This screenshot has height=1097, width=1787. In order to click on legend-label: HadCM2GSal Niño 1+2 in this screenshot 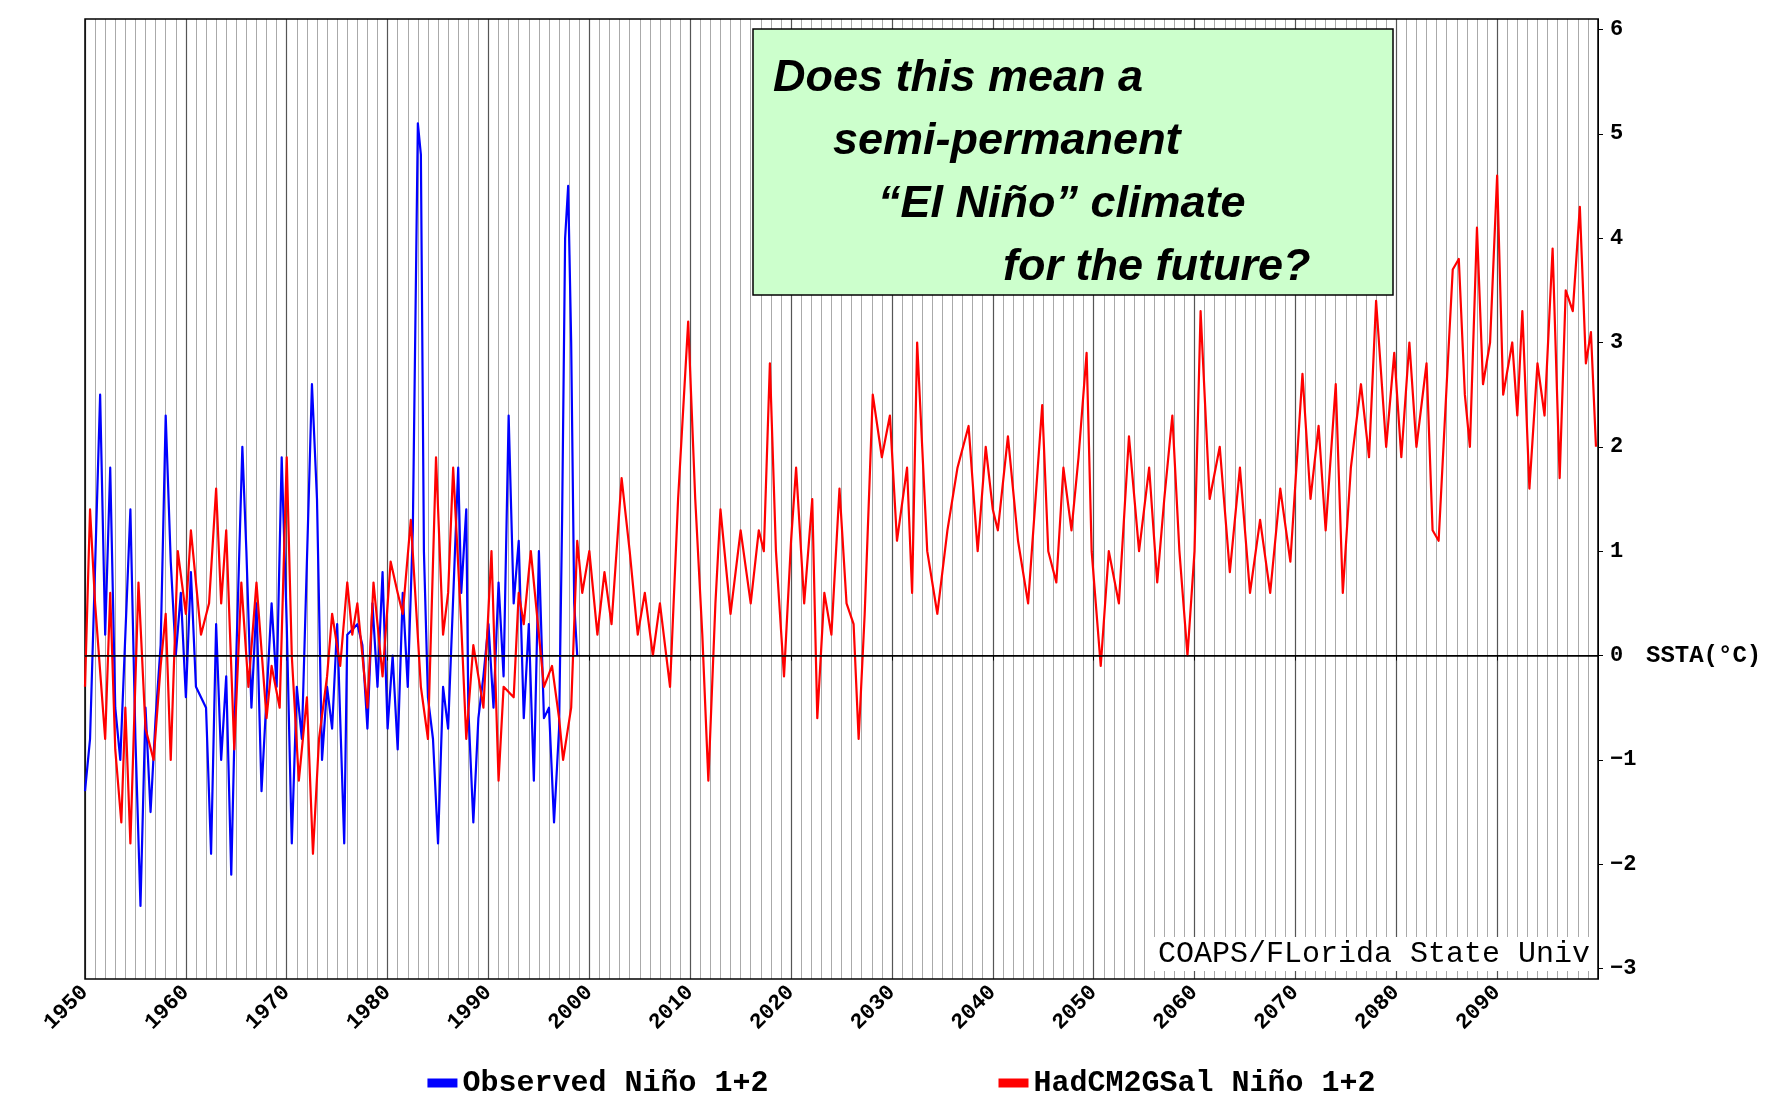, I will do `click(1204, 1081)`.